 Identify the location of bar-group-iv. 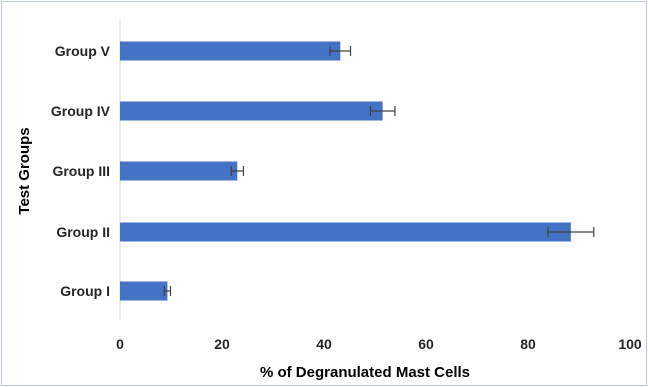
(251, 111).